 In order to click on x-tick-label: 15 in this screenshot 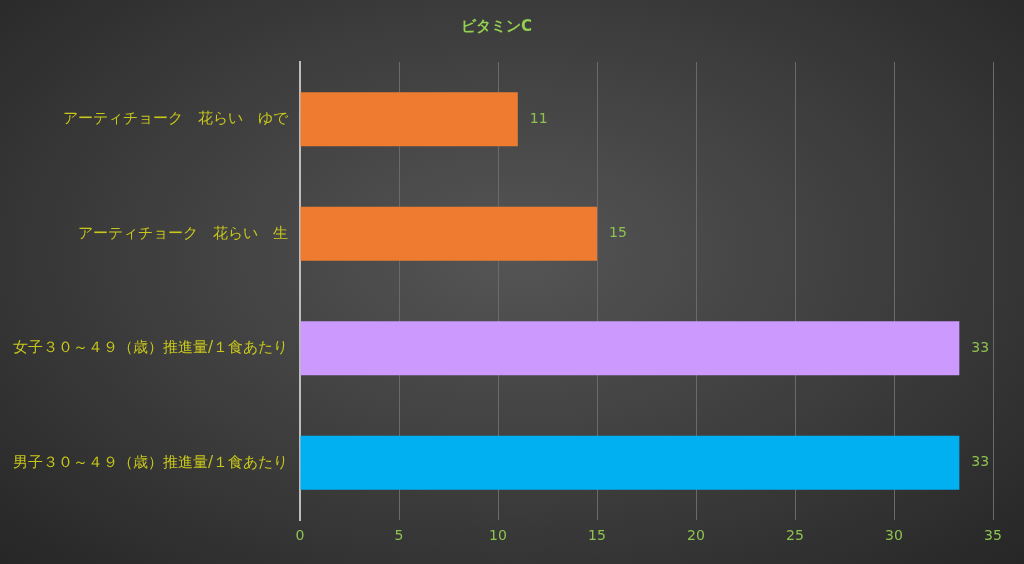, I will do `click(597, 535)`.